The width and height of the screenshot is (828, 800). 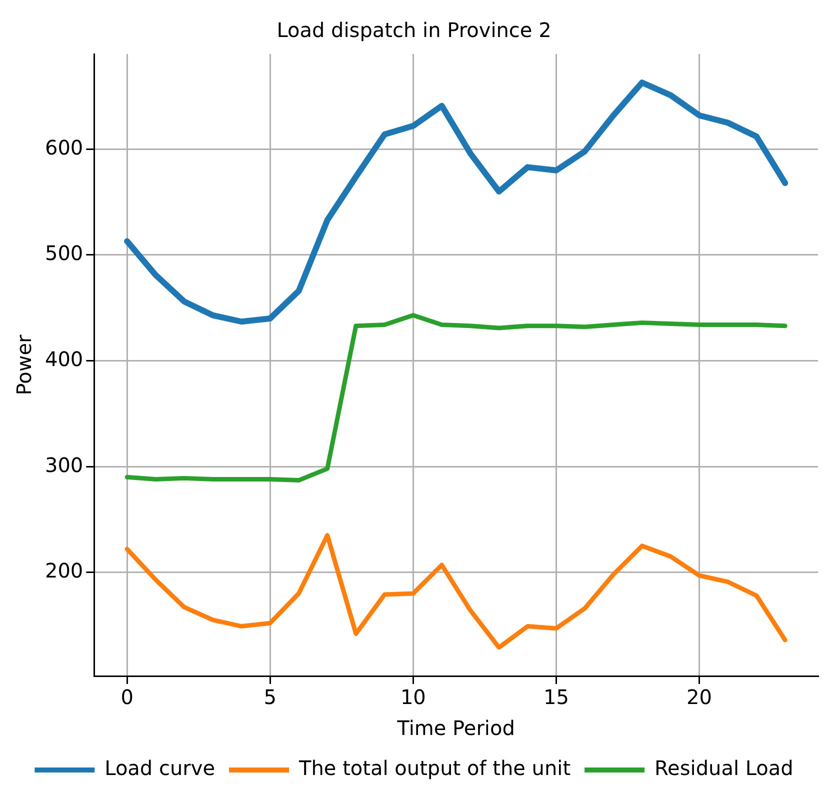 I want to click on y-tick-label: 300, so click(x=64, y=464).